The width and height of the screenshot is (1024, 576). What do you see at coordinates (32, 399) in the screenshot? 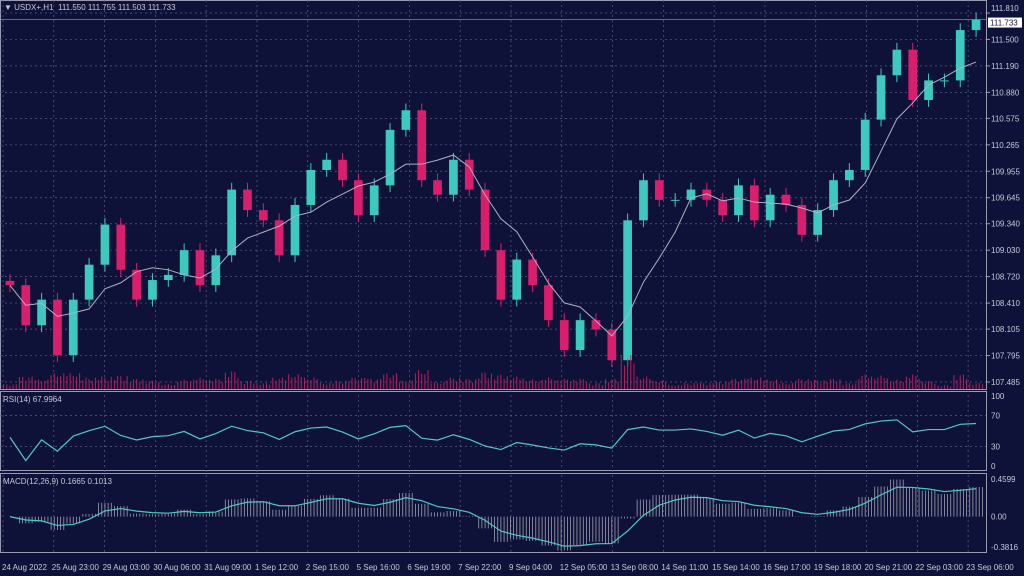
I see `rsi-title: RSI(14) 67.9964` at bounding box center [32, 399].